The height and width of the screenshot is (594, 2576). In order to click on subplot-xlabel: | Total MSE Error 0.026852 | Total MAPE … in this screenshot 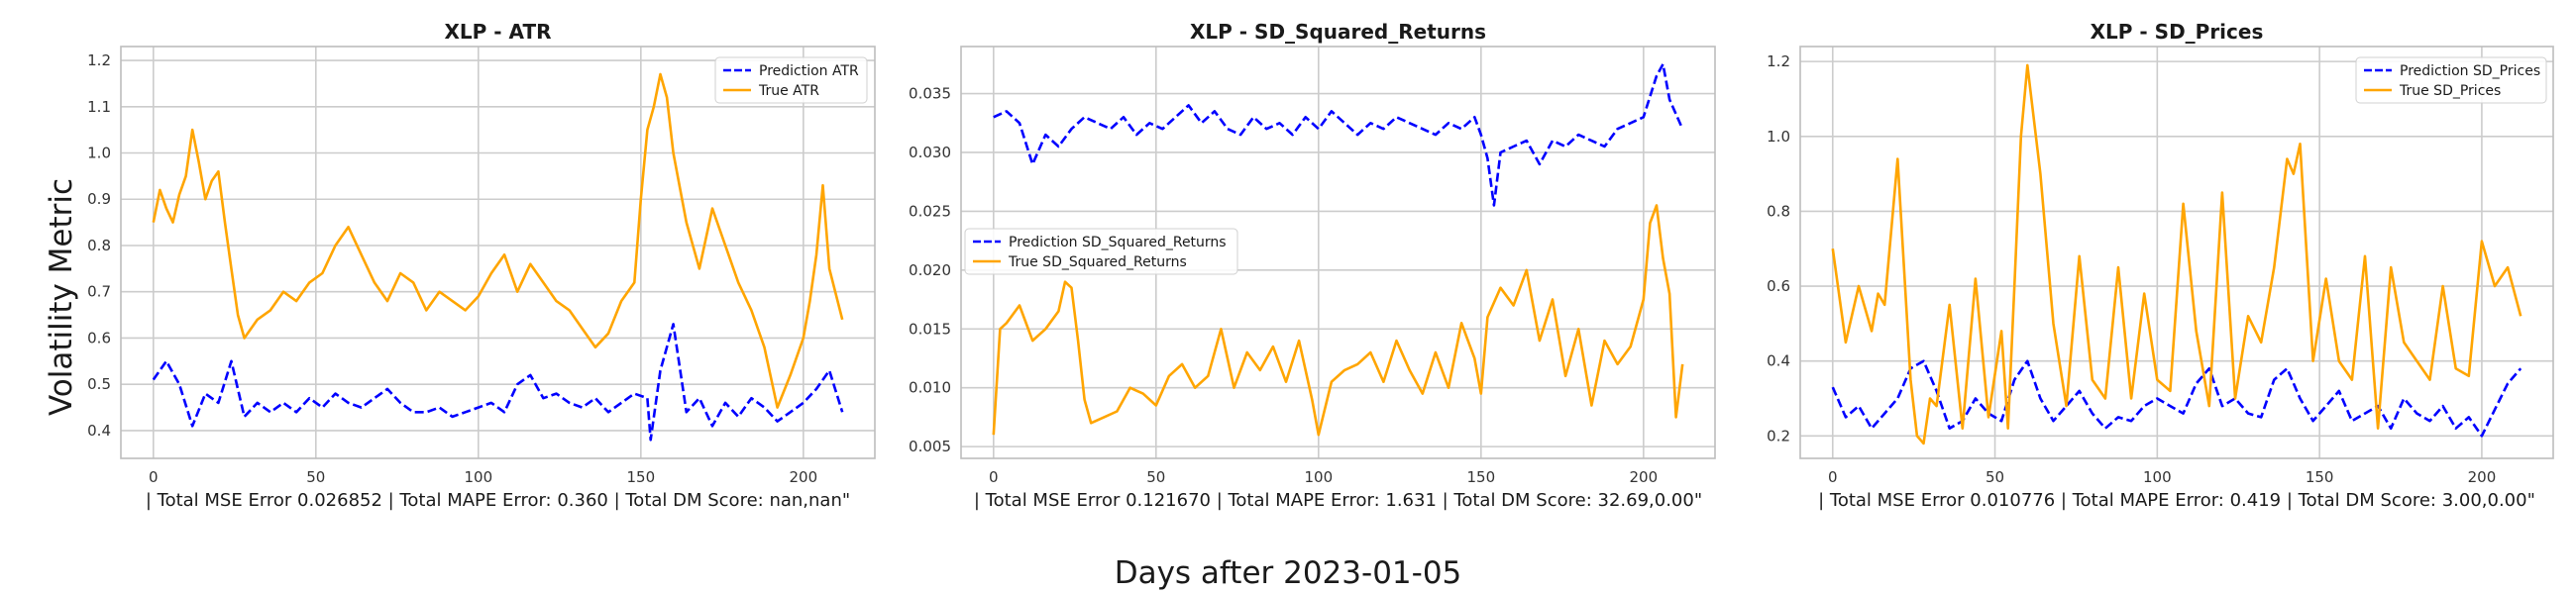, I will do `click(498, 501)`.